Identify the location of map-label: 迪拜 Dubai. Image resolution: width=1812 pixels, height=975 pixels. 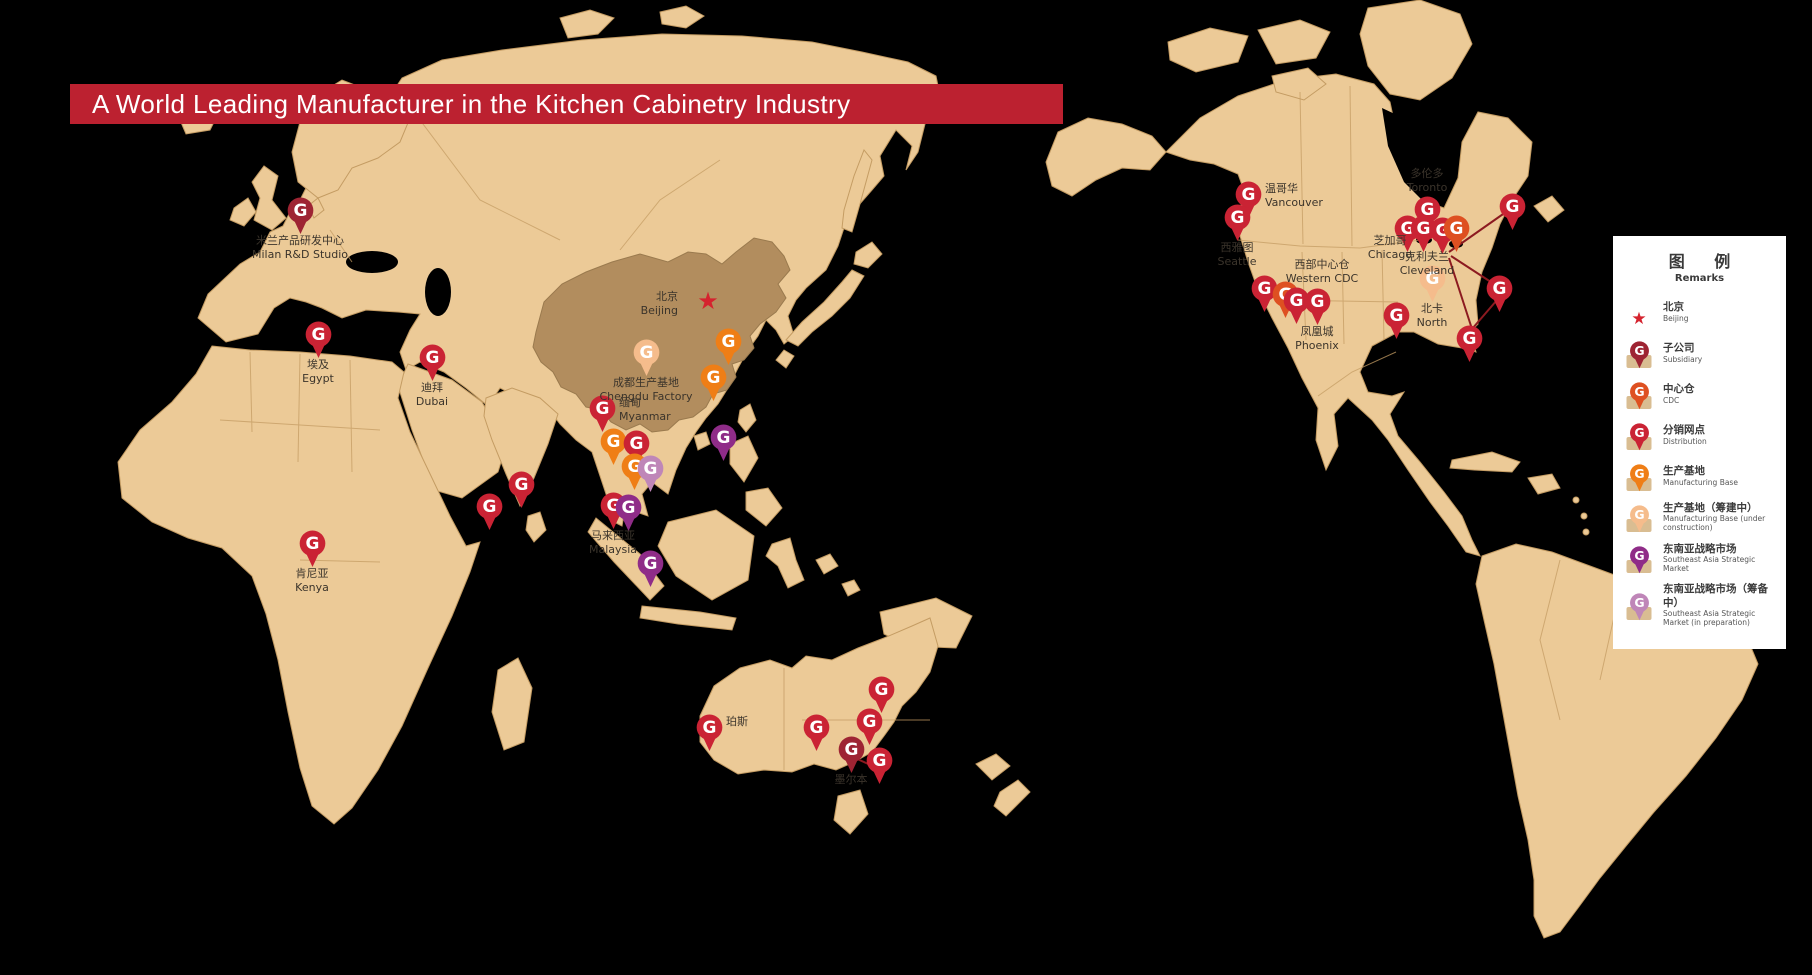
(432, 395).